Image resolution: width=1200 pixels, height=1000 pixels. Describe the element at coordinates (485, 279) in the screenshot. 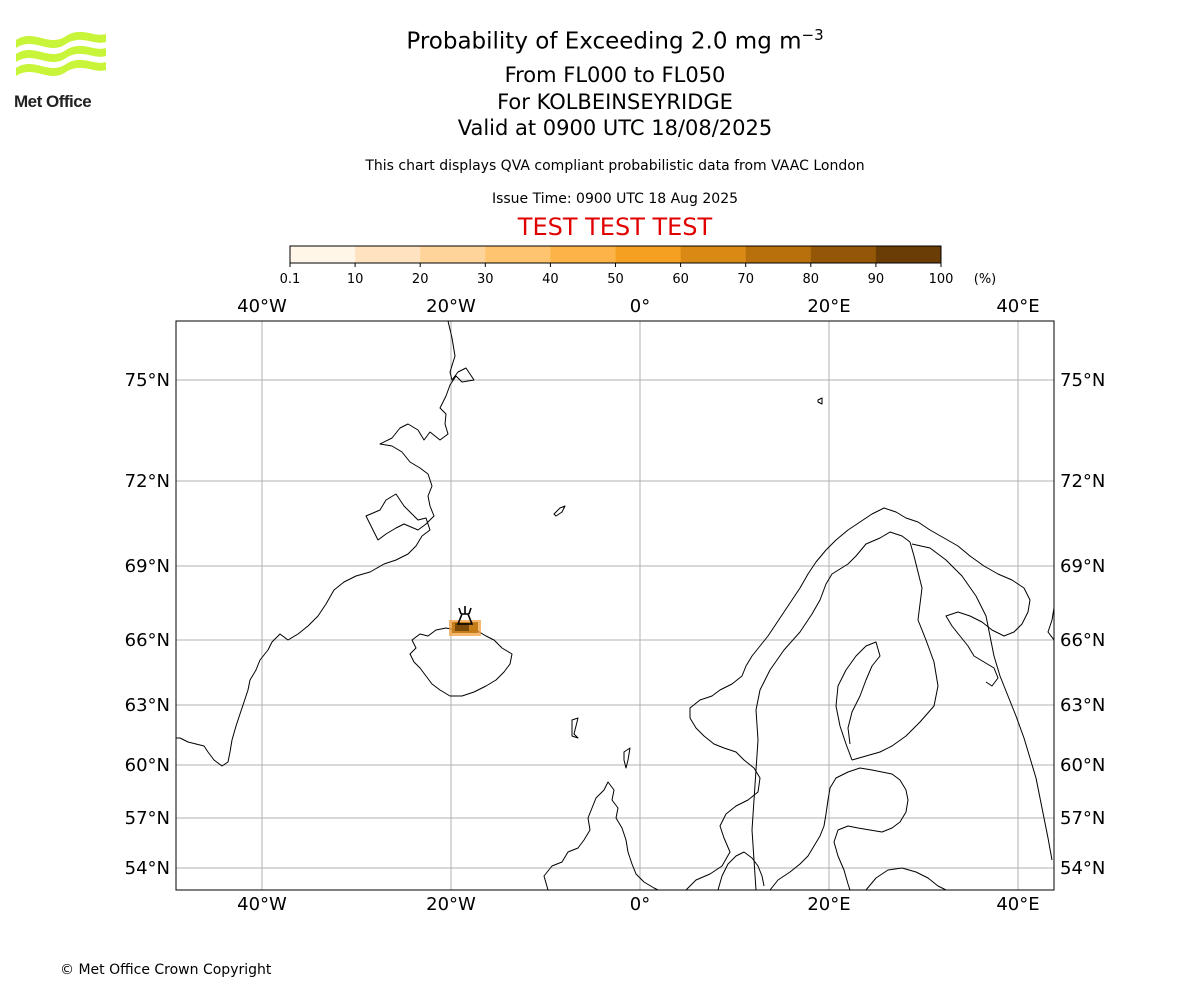

I see `colorbar-tick-label: 30` at that location.